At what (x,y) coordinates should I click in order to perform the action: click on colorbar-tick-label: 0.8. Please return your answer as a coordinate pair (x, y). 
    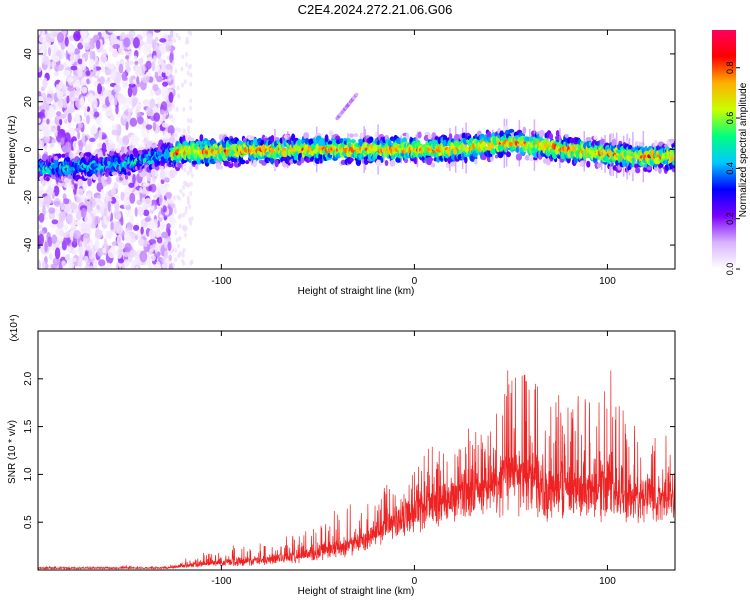
    Looking at the image, I should click on (730, 67).